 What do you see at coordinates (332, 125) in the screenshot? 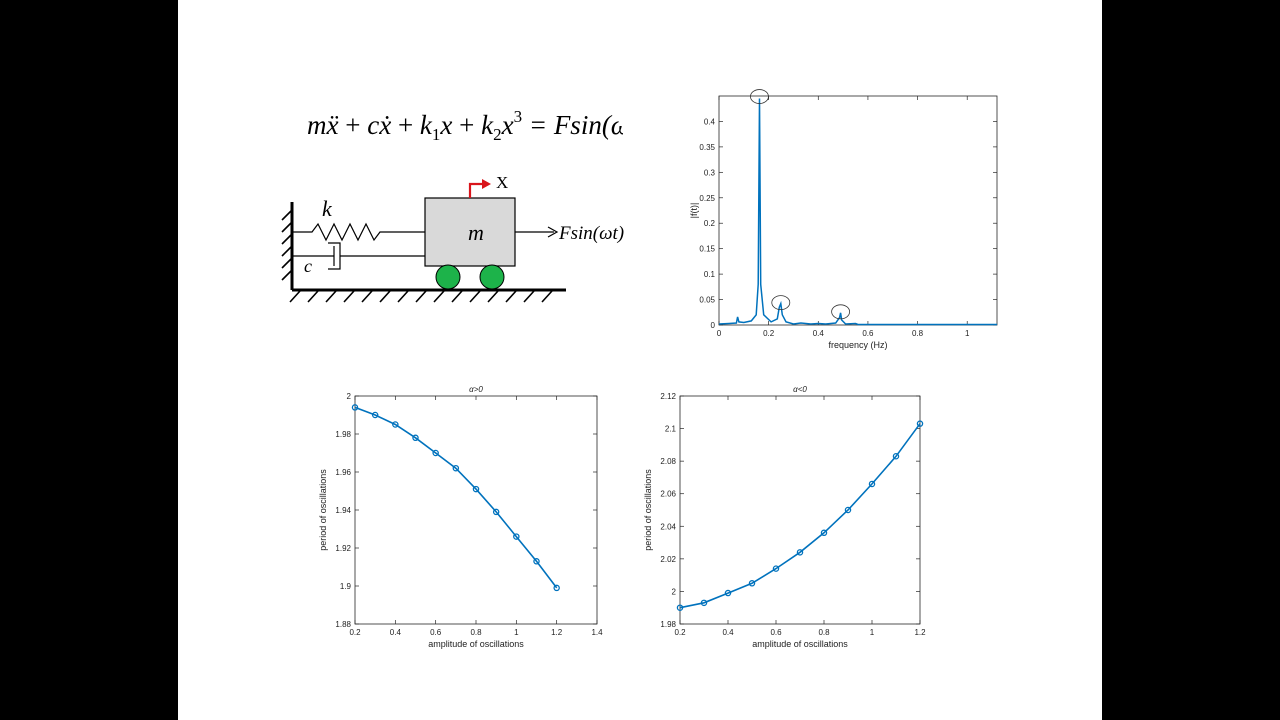
I see `eq-xdd: ẍ` at bounding box center [332, 125].